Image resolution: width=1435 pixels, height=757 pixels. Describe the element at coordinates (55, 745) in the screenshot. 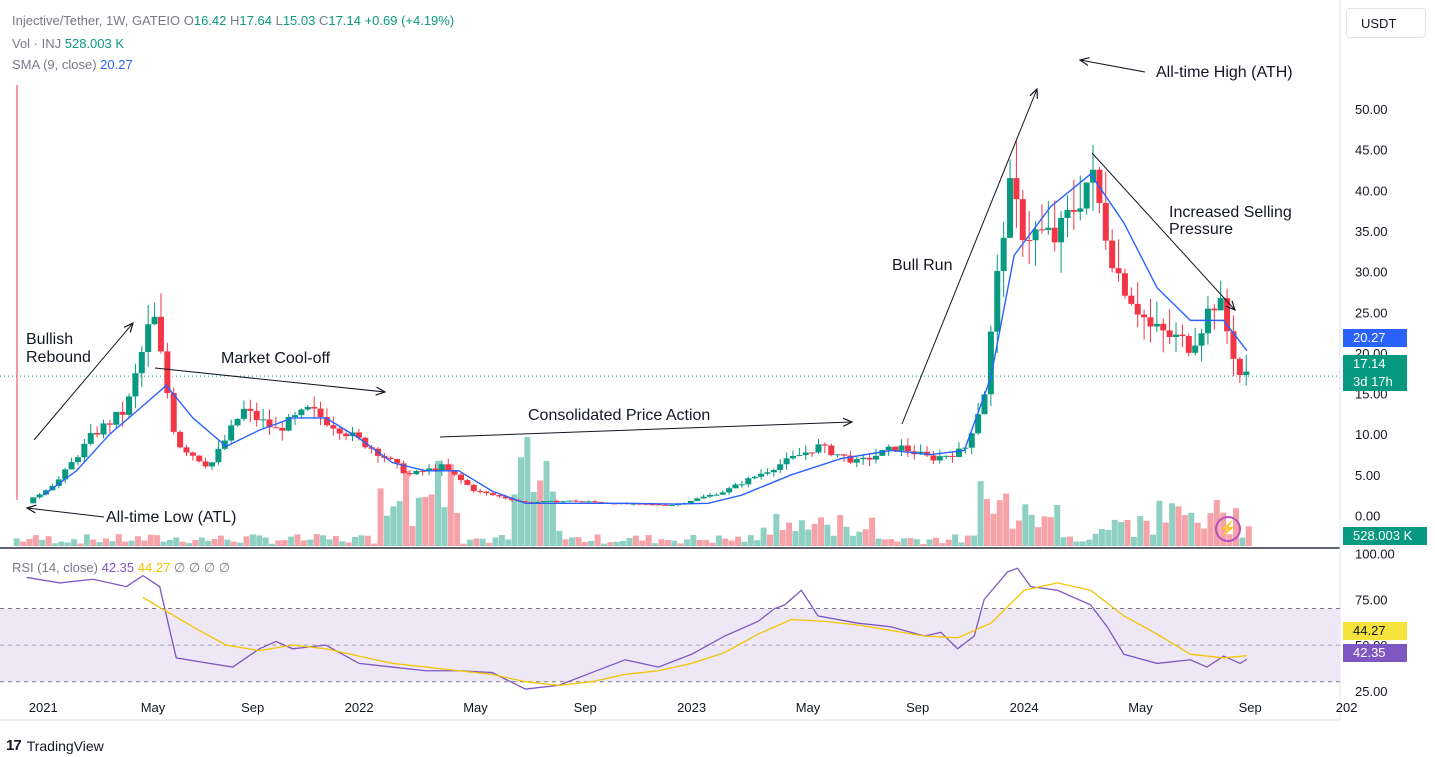

I see `brand: 17 TradingView` at that location.